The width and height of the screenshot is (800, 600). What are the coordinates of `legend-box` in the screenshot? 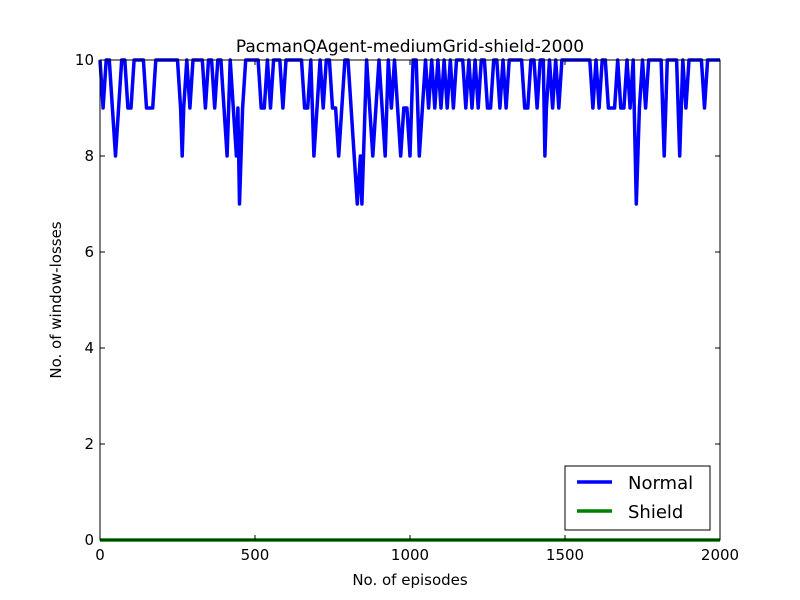 It's located at (637, 498).